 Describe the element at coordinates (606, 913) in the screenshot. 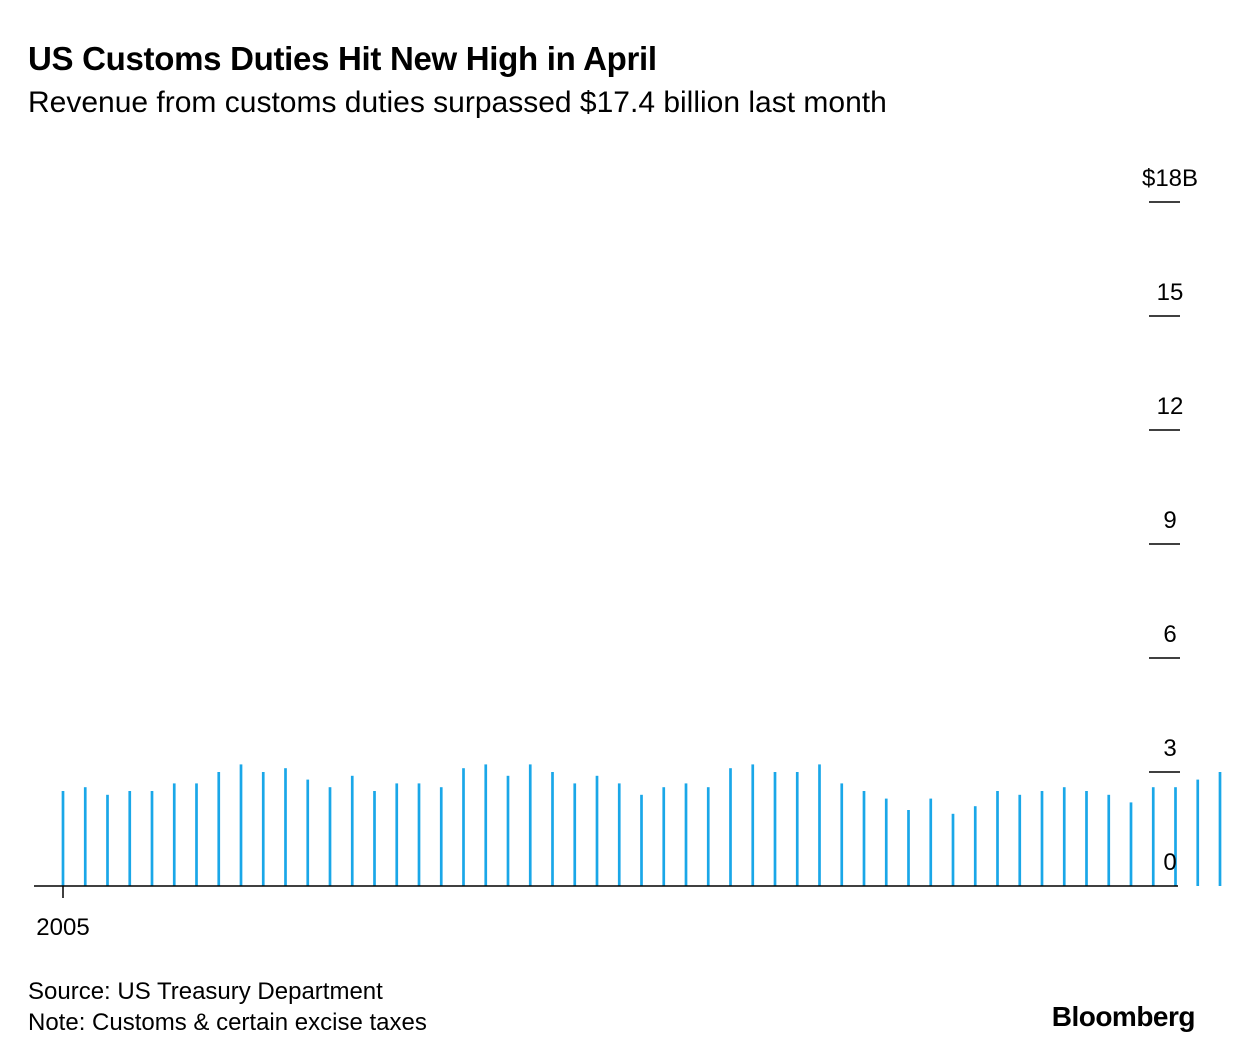

I see `x-axis: 20052010201520202025` at that location.